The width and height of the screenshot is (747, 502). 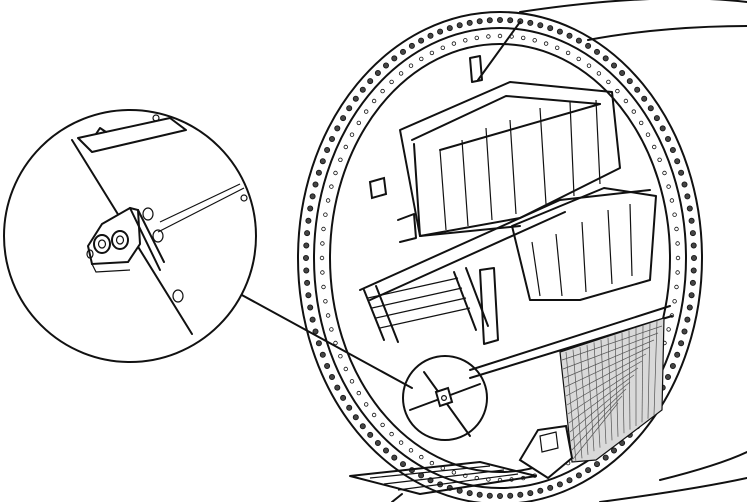 What do you see at coordinates (445, 398) in the screenshot?
I see `detail-marker-circle` at bounding box center [445, 398].